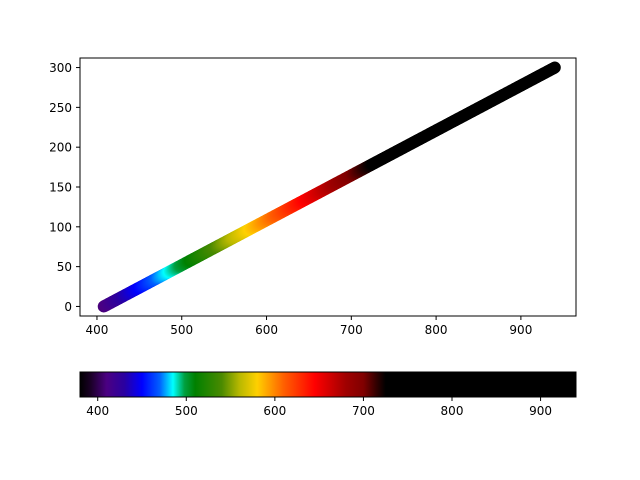 This screenshot has height=480, width=640. I want to click on x-tick-label: 500, so click(181, 330).